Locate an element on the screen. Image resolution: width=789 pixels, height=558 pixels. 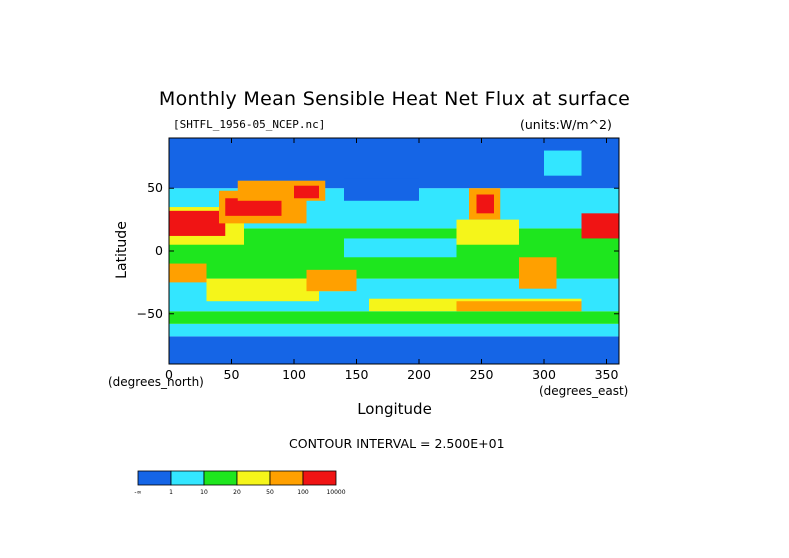
x-tick-label: 350 is located at coordinates (607, 374).